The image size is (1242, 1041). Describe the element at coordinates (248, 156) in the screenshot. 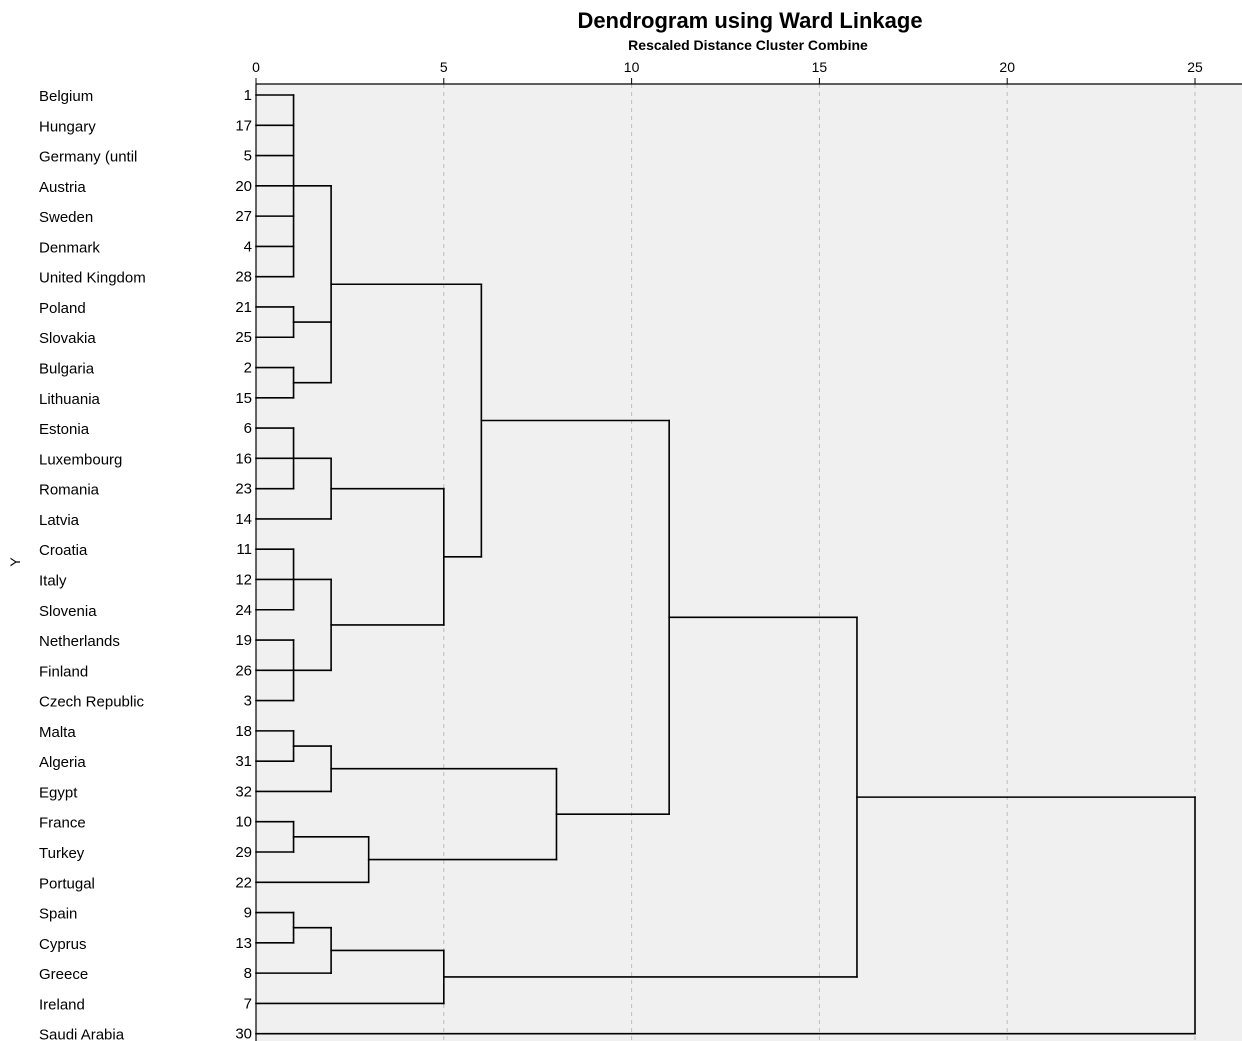

I see `case-number-5: 5` at that location.